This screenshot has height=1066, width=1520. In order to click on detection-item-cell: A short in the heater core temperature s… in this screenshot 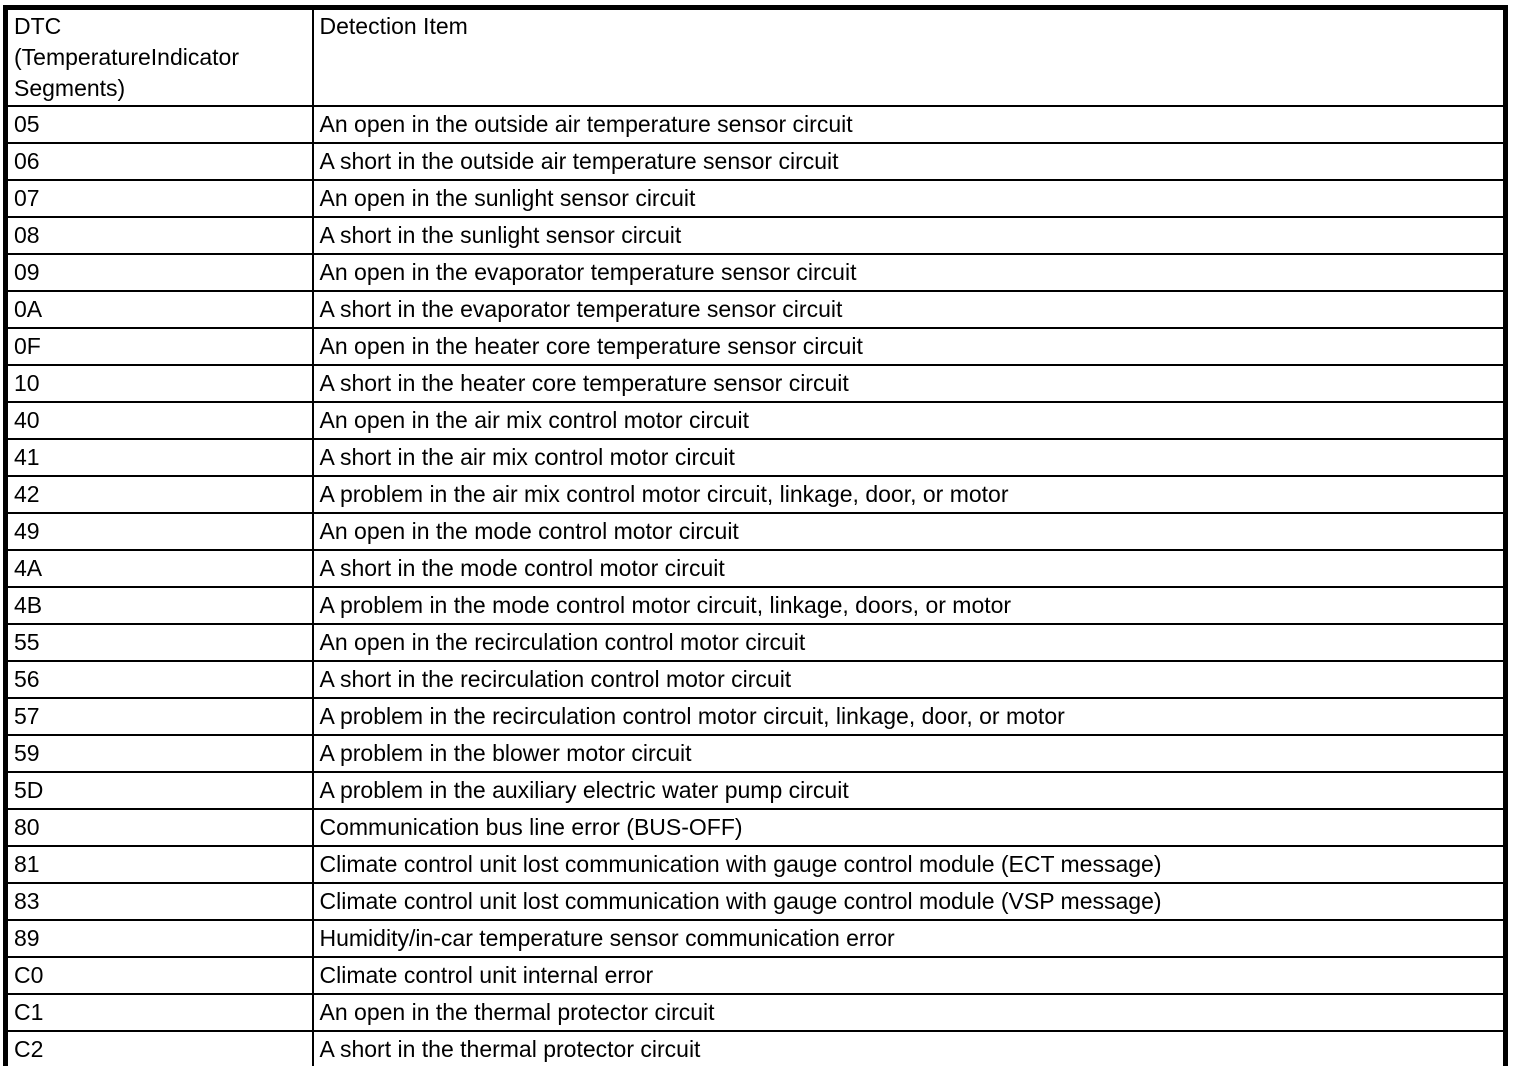, I will do `click(909, 383)`.